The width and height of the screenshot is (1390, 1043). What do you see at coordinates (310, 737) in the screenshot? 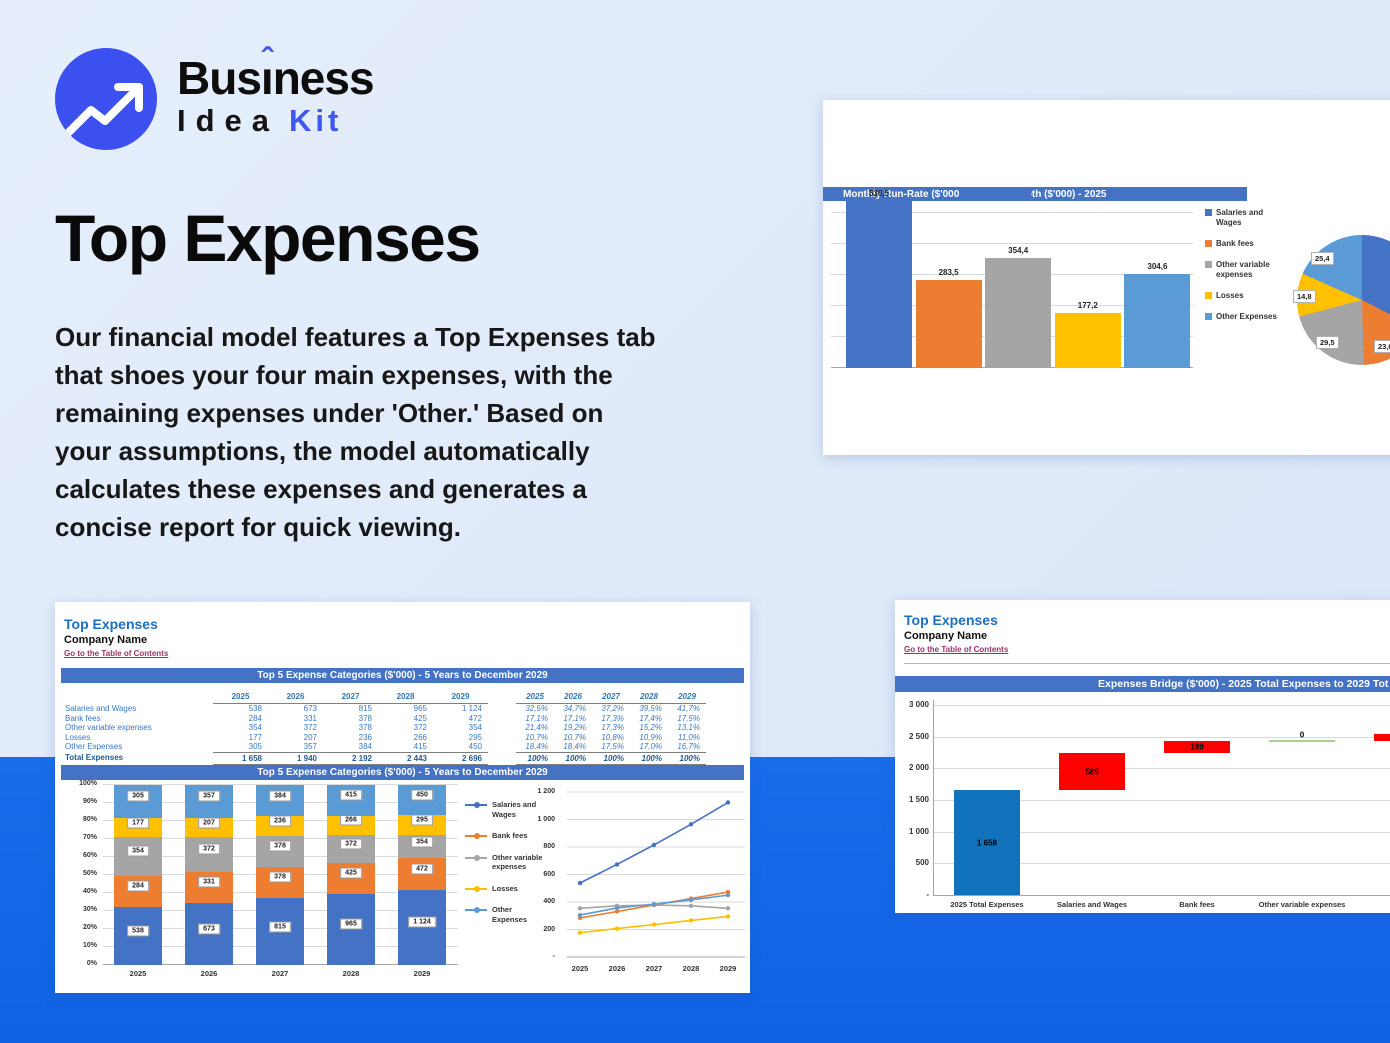
I see `value-cell: 207` at bounding box center [310, 737].